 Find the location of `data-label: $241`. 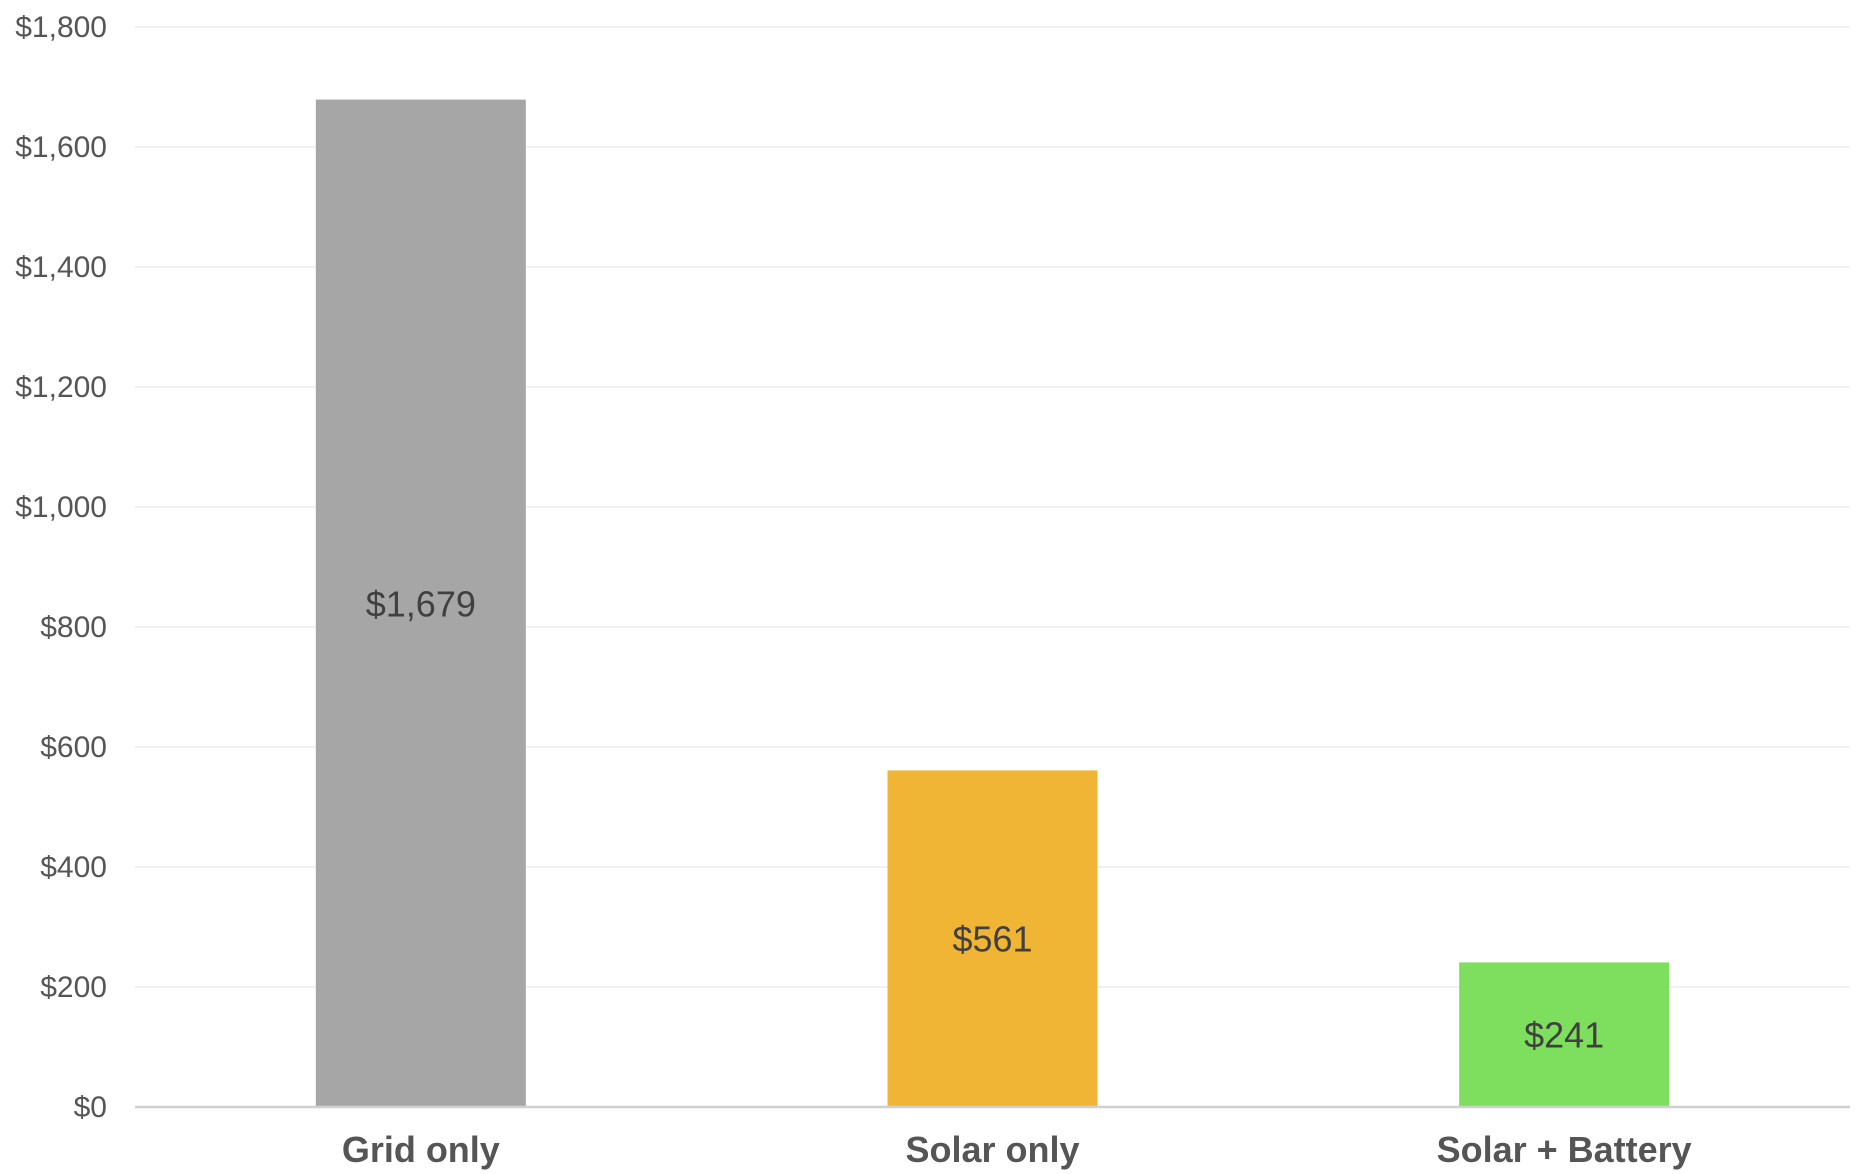

data-label: $241 is located at coordinates (1564, 1035).